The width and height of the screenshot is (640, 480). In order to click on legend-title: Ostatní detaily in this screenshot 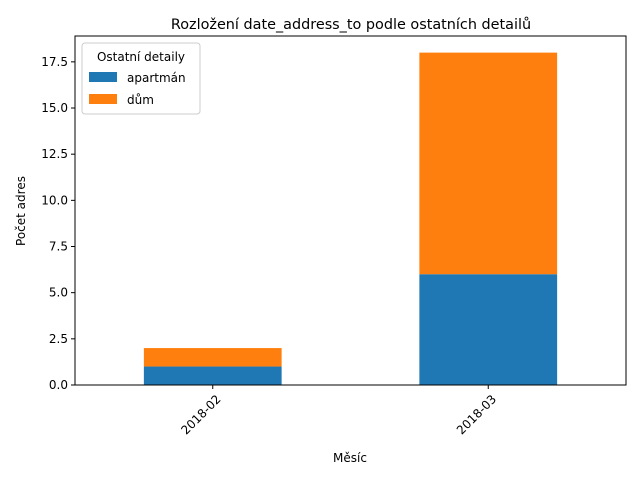, I will do `click(141, 57)`.